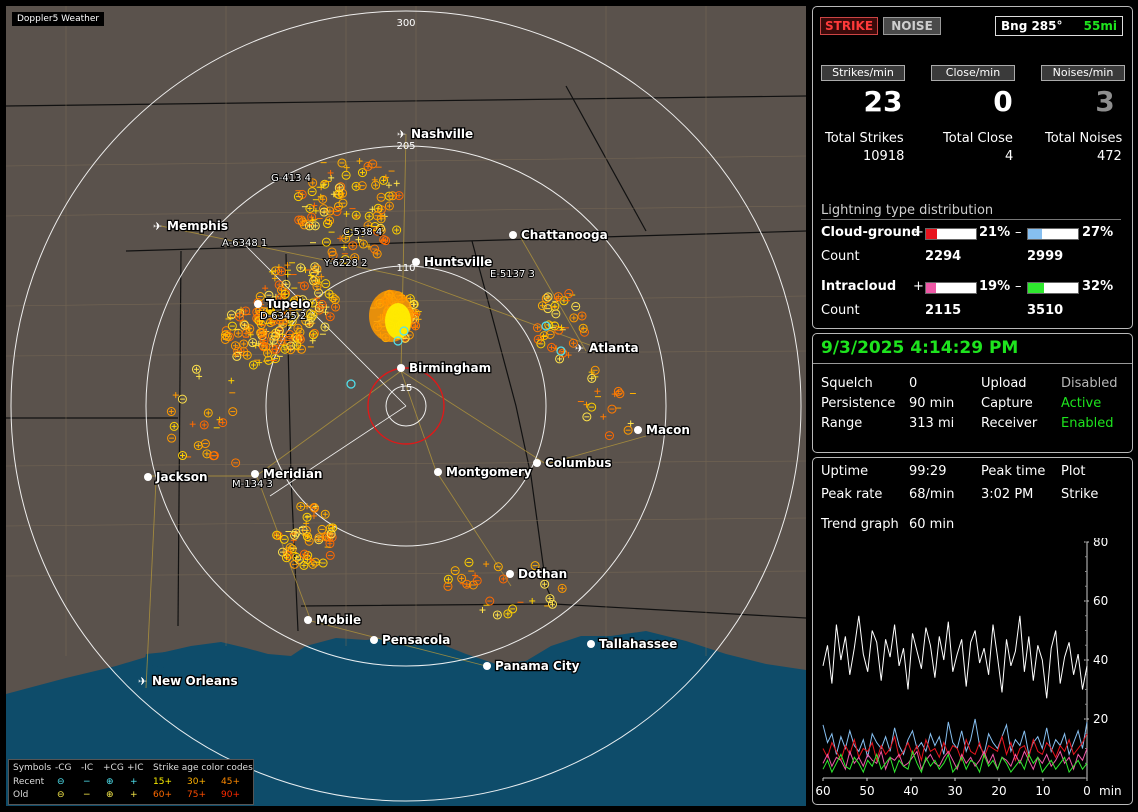 This screenshot has width=1138, height=812. I want to click on ic-positive-count: 2115, so click(943, 310).